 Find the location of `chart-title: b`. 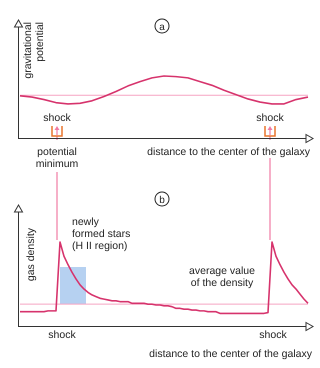

chart-title: b is located at coordinates (162, 200).